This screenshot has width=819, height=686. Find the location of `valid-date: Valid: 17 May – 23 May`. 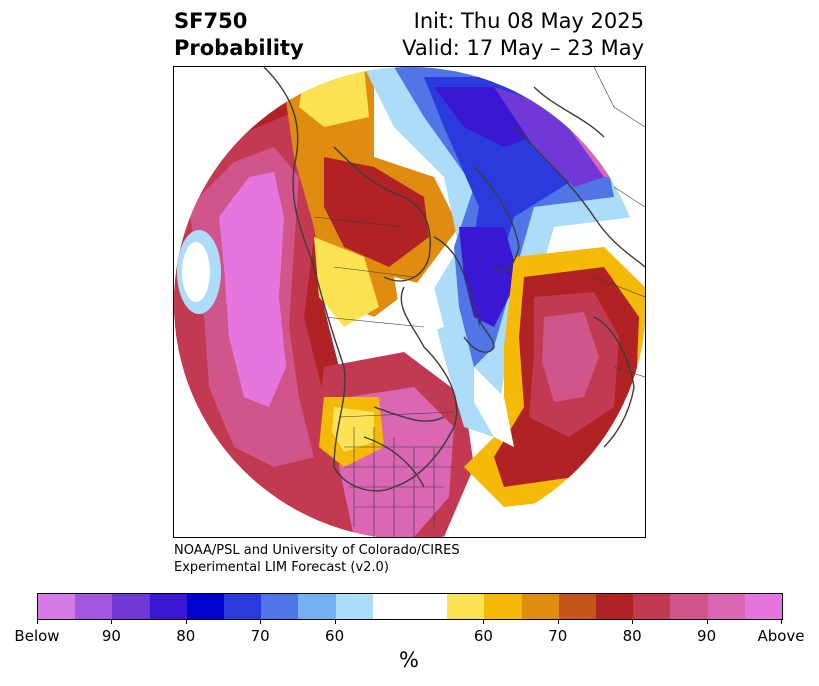

valid-date: Valid: 17 May – 23 May is located at coordinates (523, 48).